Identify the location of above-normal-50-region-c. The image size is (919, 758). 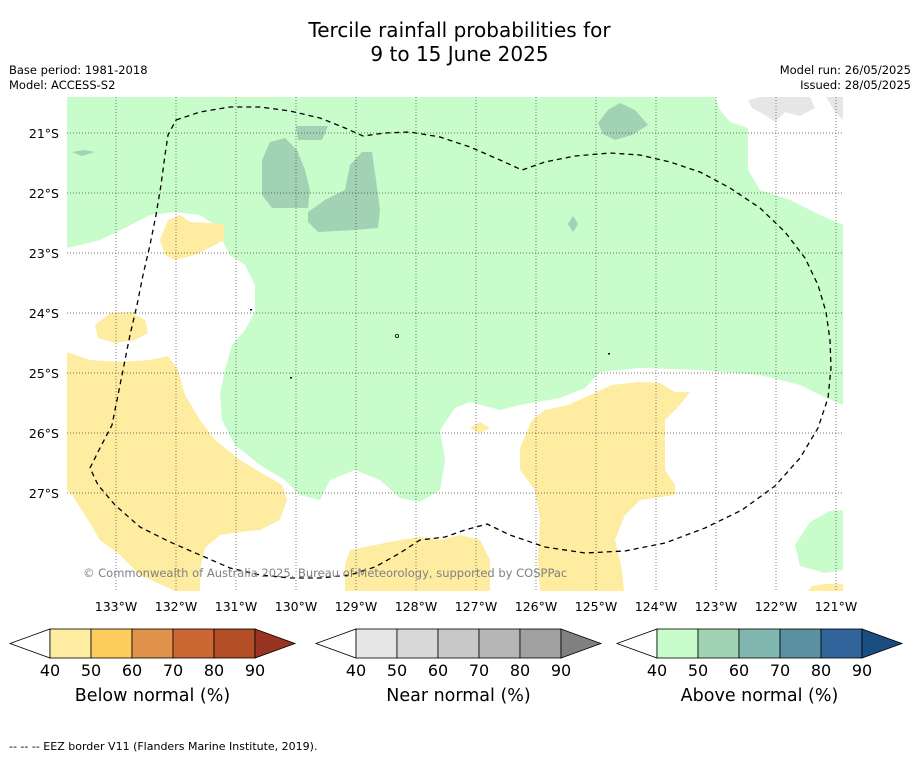
(312, 133).